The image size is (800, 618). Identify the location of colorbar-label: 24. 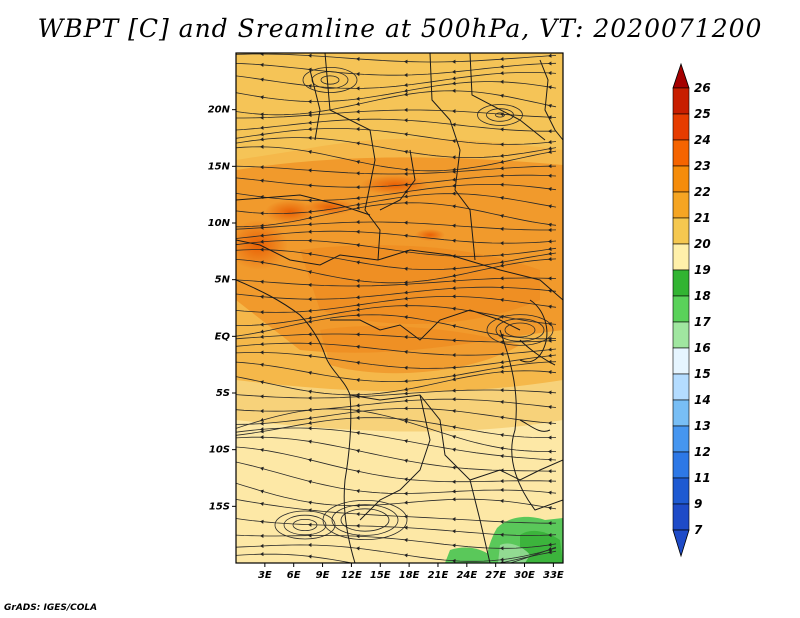
(702, 140).